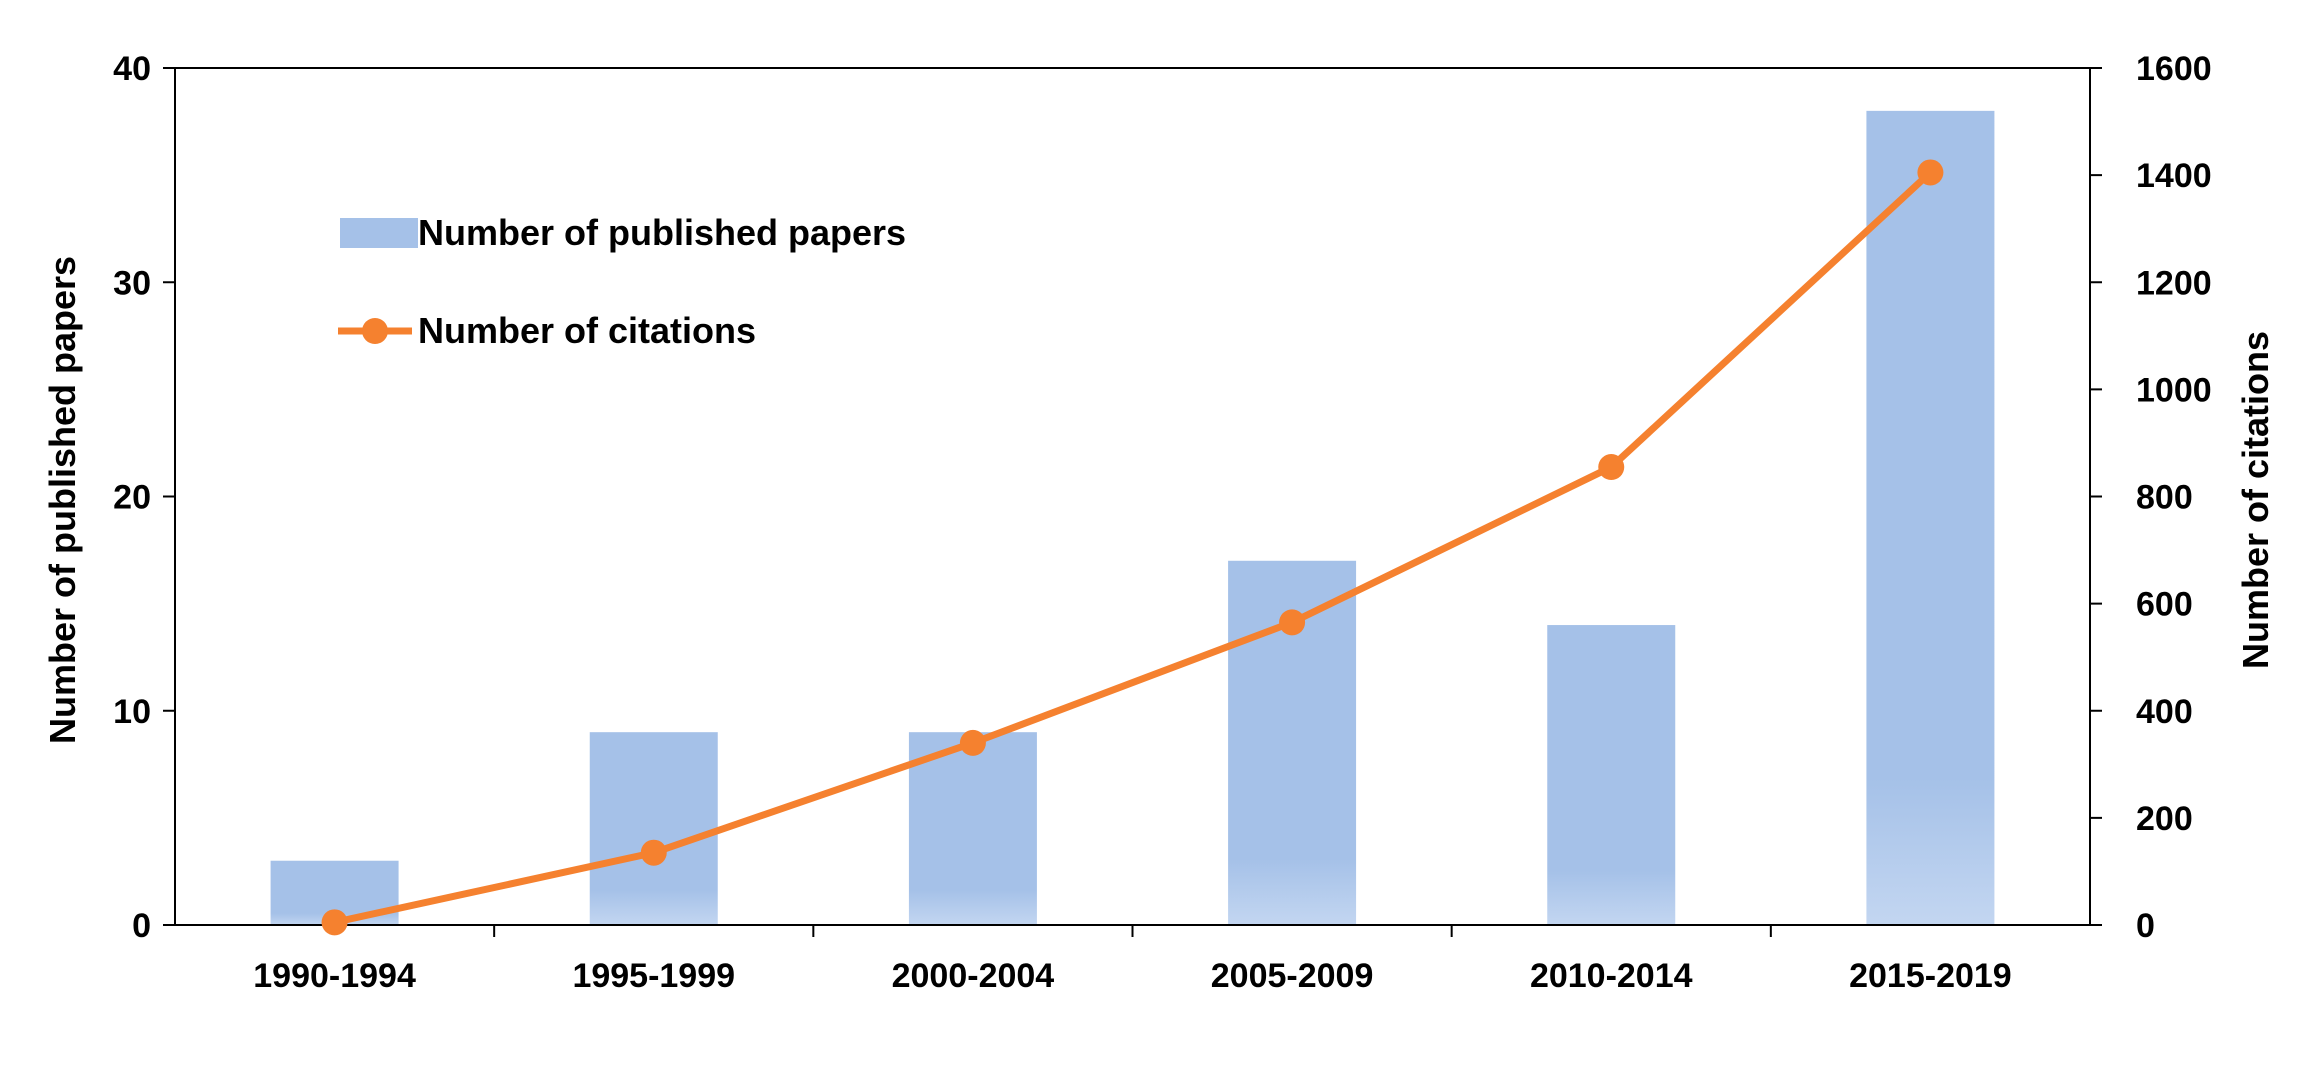 The height and width of the screenshot is (1082, 2306). I want to click on y-right-tick-label: 1200, so click(2174, 283).